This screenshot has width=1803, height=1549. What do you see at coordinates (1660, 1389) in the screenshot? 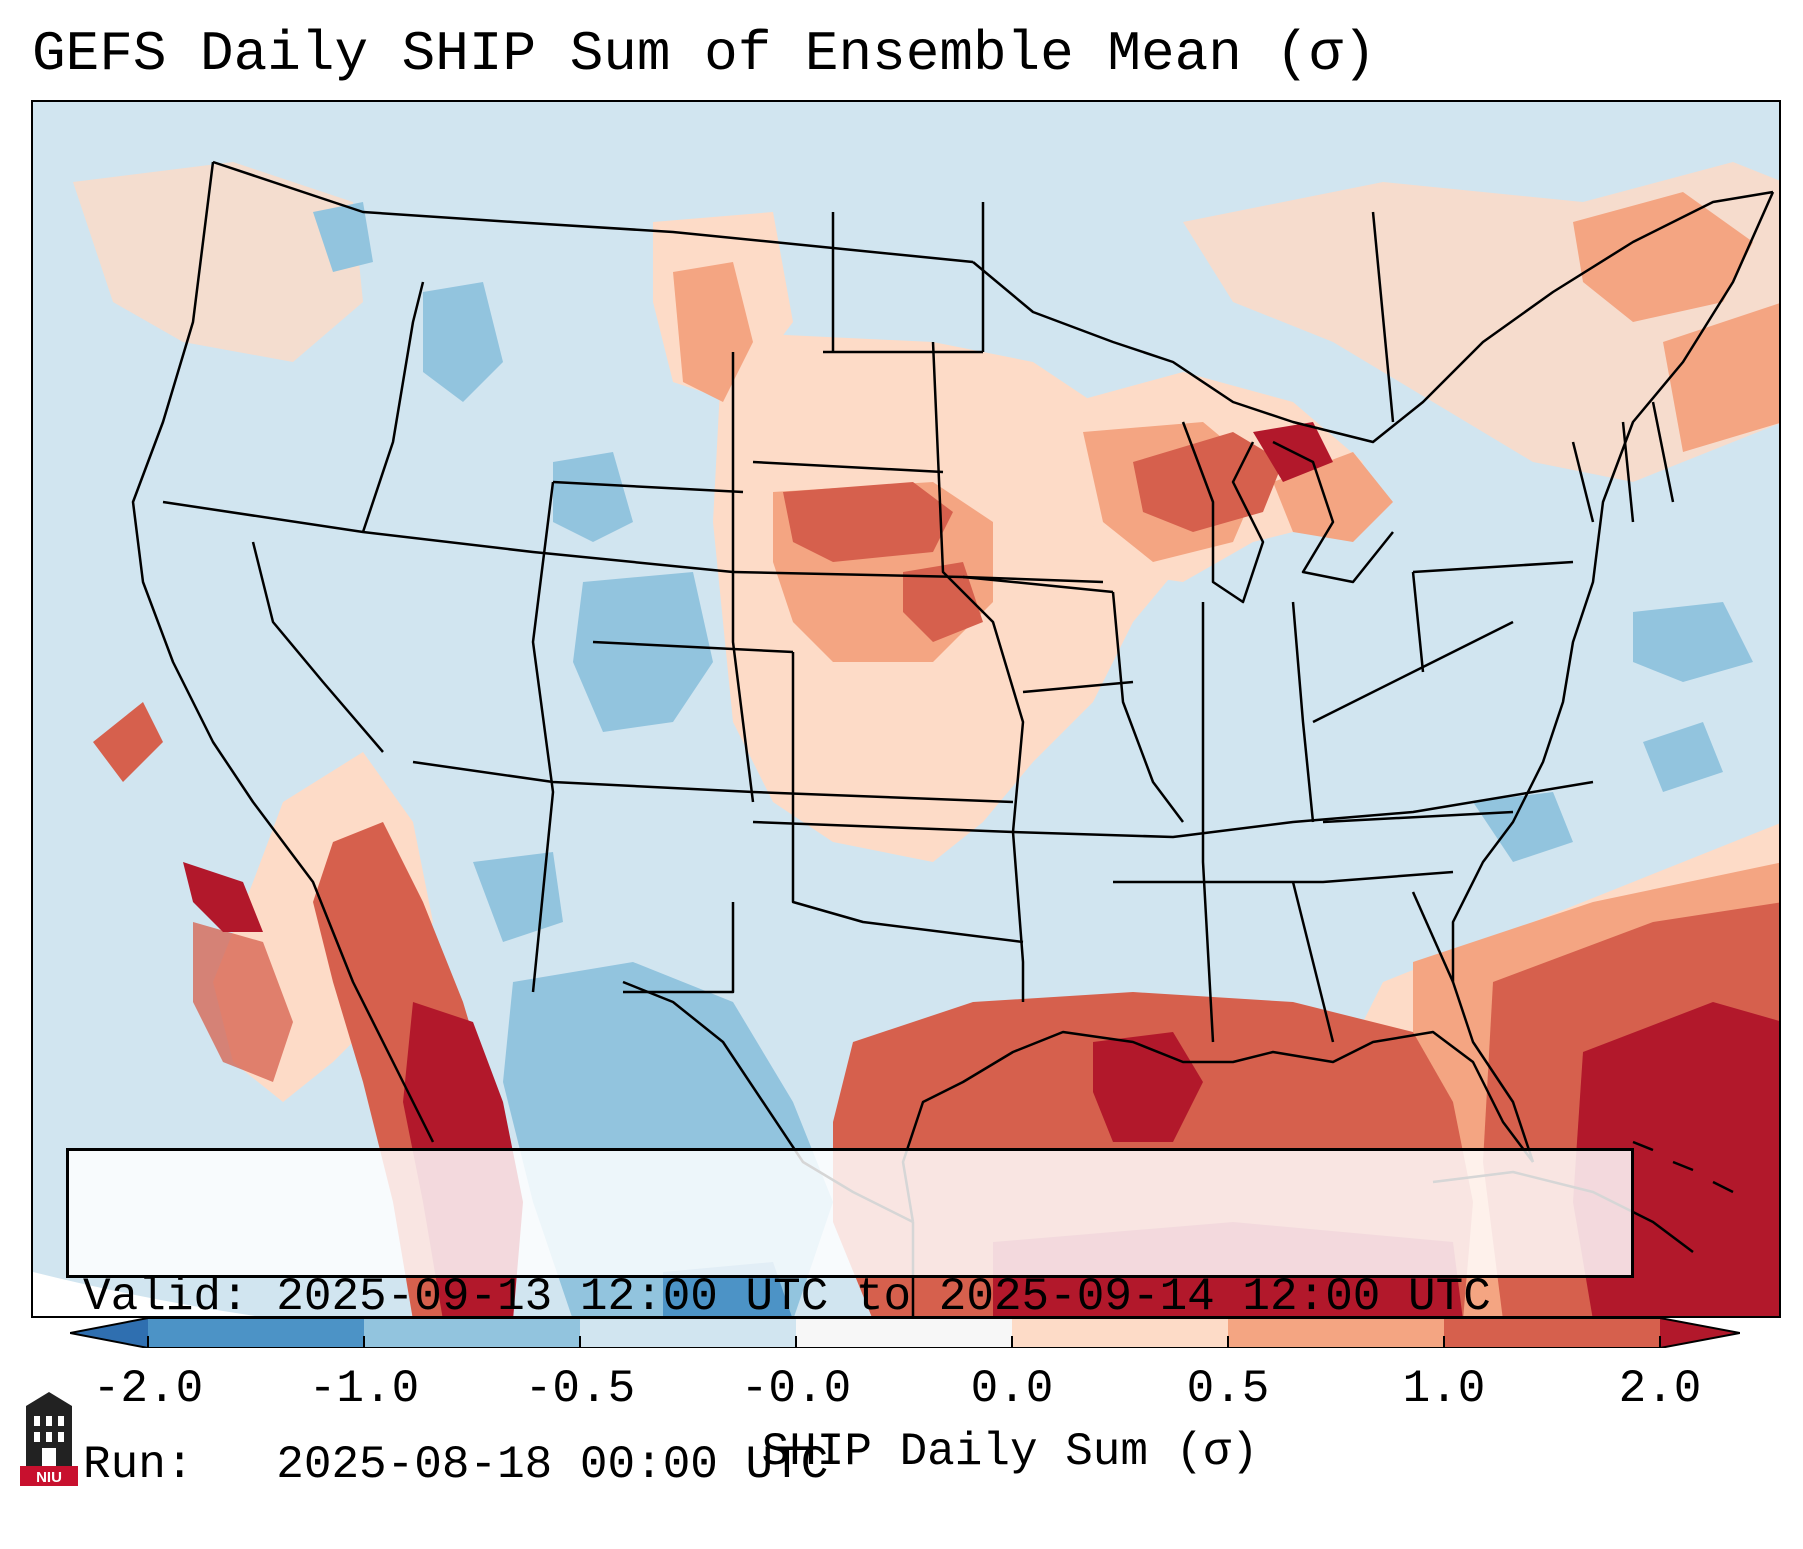
I see `colorbar-tick-label: 2.0` at bounding box center [1660, 1389].